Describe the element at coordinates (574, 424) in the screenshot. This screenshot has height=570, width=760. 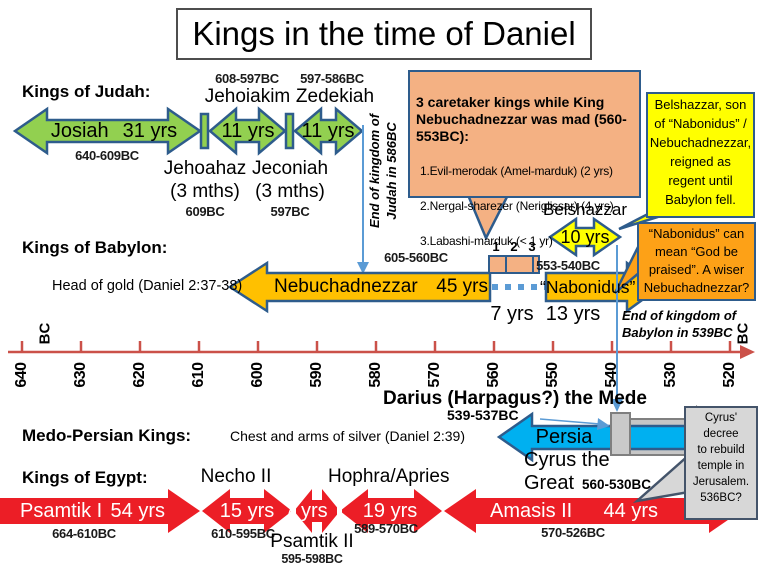
I see `darius-dates-connector` at that location.